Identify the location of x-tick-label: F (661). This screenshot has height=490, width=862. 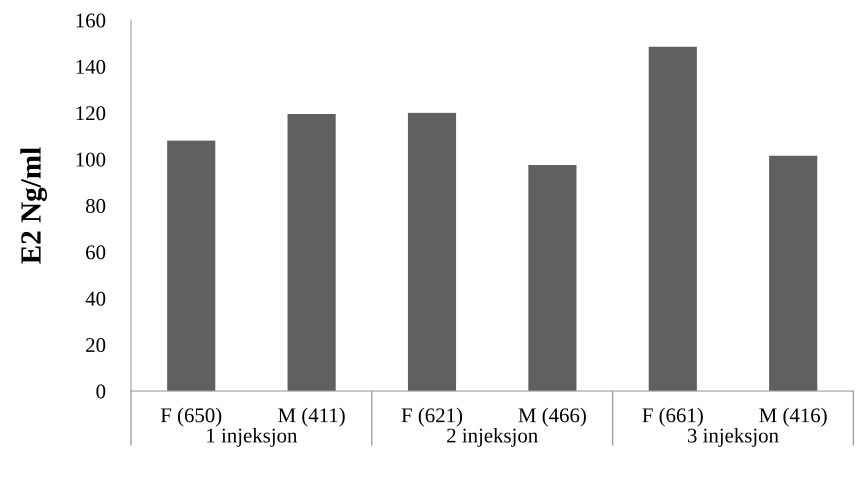
(672, 417).